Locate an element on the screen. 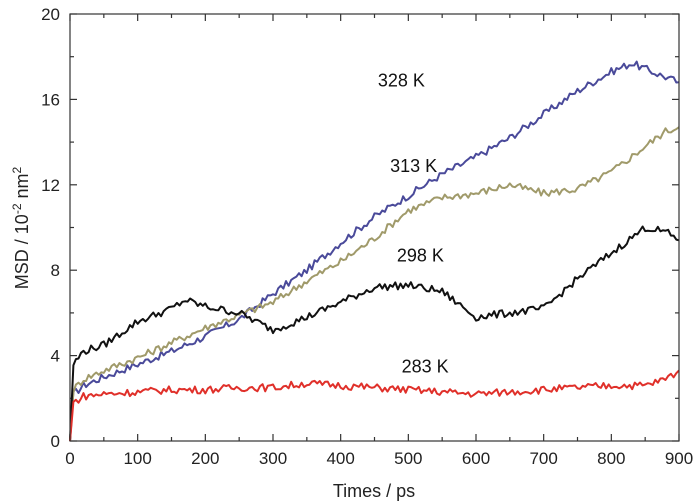  series-line-283k is located at coordinates (374, 405).